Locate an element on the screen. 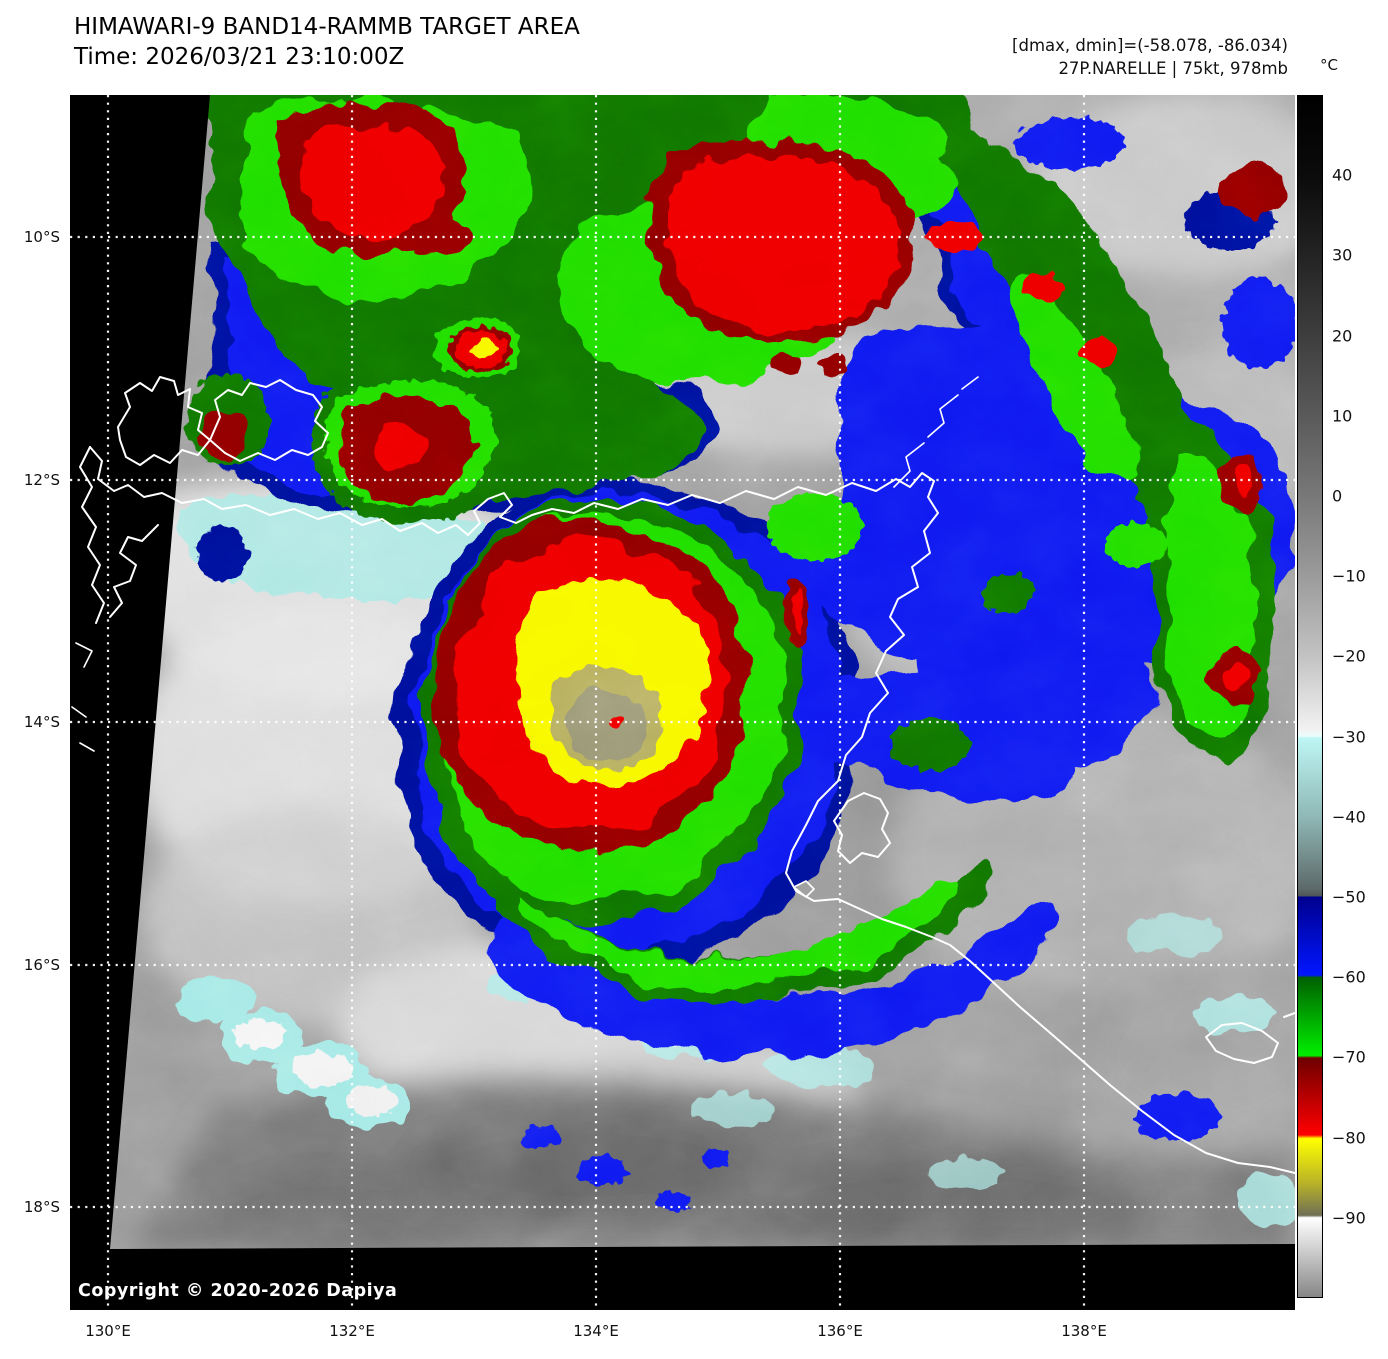 The image size is (1388, 1359). lat-tick-label: 14°S is located at coordinates (41, 722).